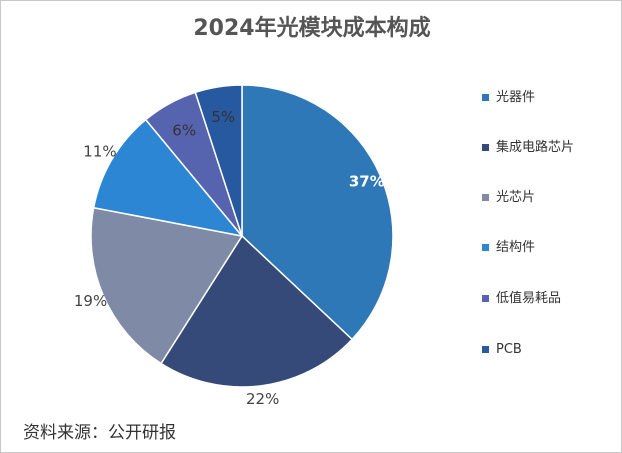  Describe the element at coordinates (99, 433) in the screenshot. I see `source: 资料来源：公开研报` at that location.